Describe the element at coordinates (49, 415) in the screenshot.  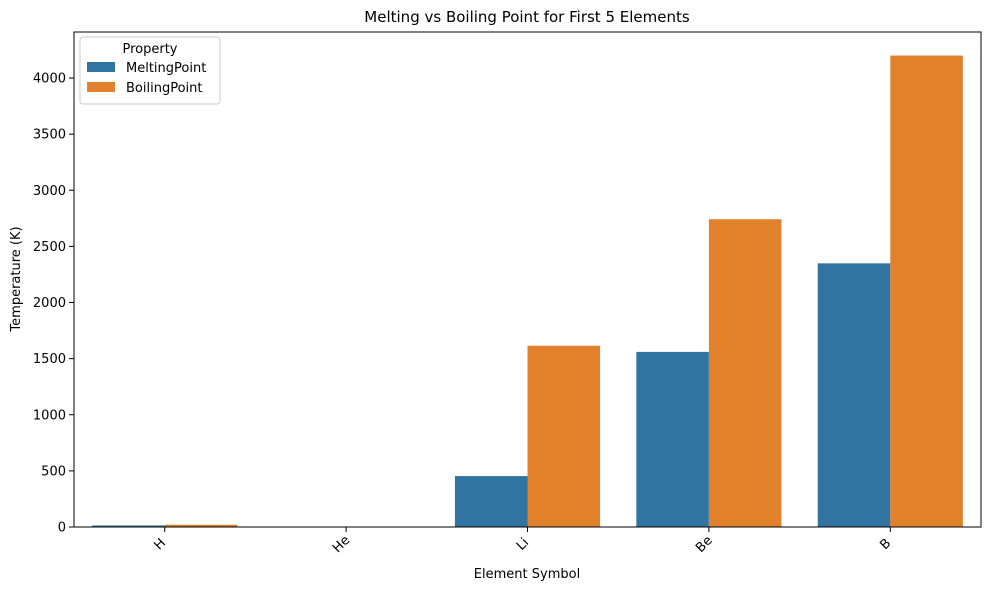
I see `y-tick-label: 1000` at that location.